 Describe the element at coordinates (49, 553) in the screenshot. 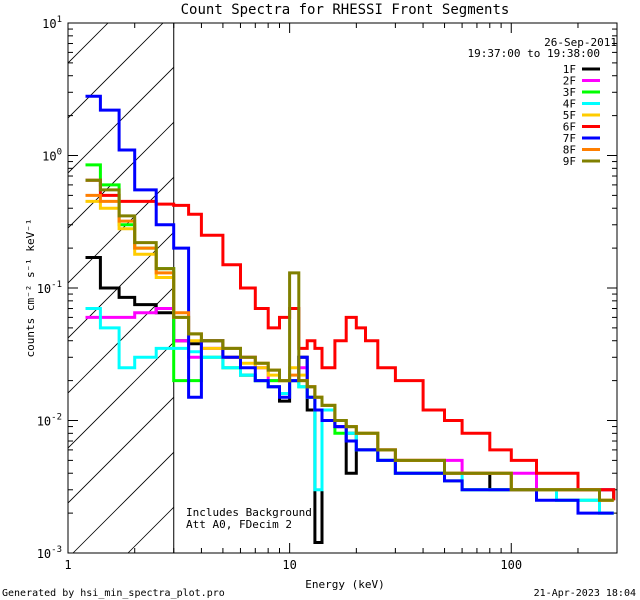

I see `y-tick-label: 10⁻³` at that location.